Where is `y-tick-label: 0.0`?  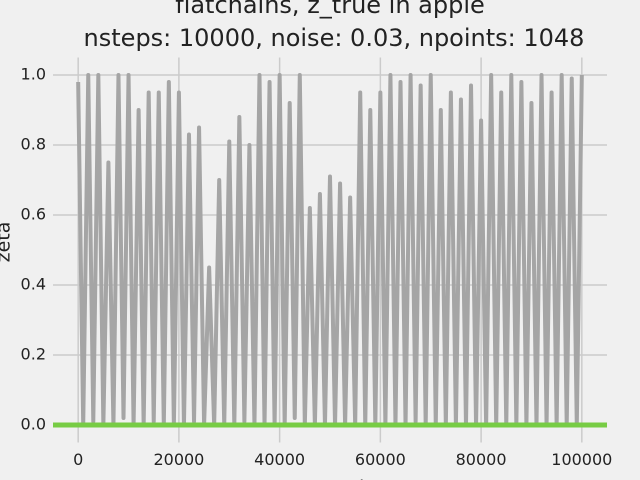
y-tick-label: 0.0 is located at coordinates (33, 424).